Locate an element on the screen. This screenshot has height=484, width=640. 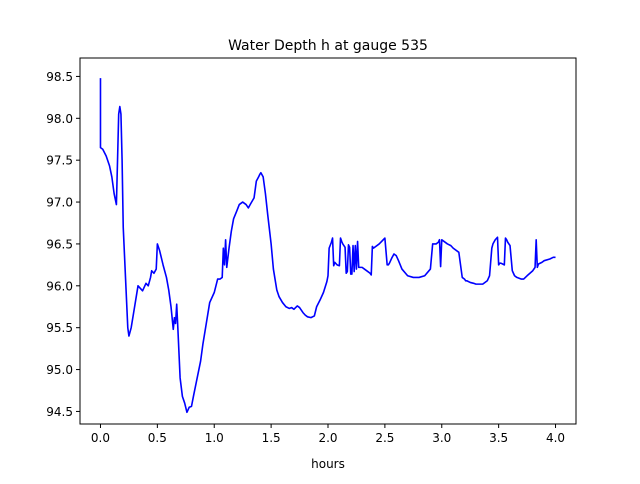
y-tick-label: 95.5 is located at coordinates (59, 328).